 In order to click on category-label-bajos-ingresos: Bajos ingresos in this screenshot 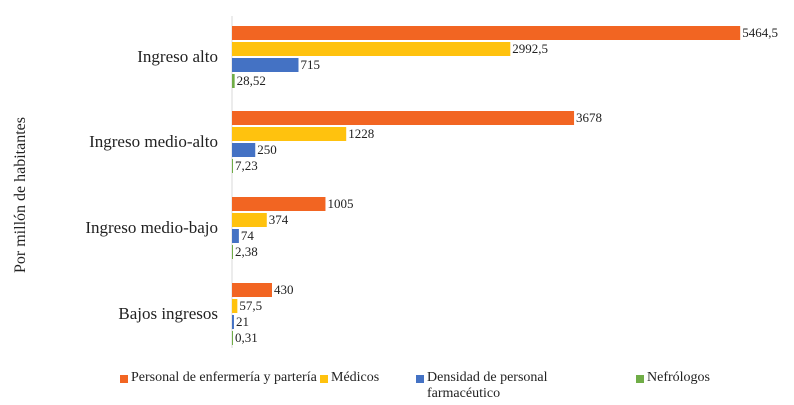, I will do `click(168, 313)`.